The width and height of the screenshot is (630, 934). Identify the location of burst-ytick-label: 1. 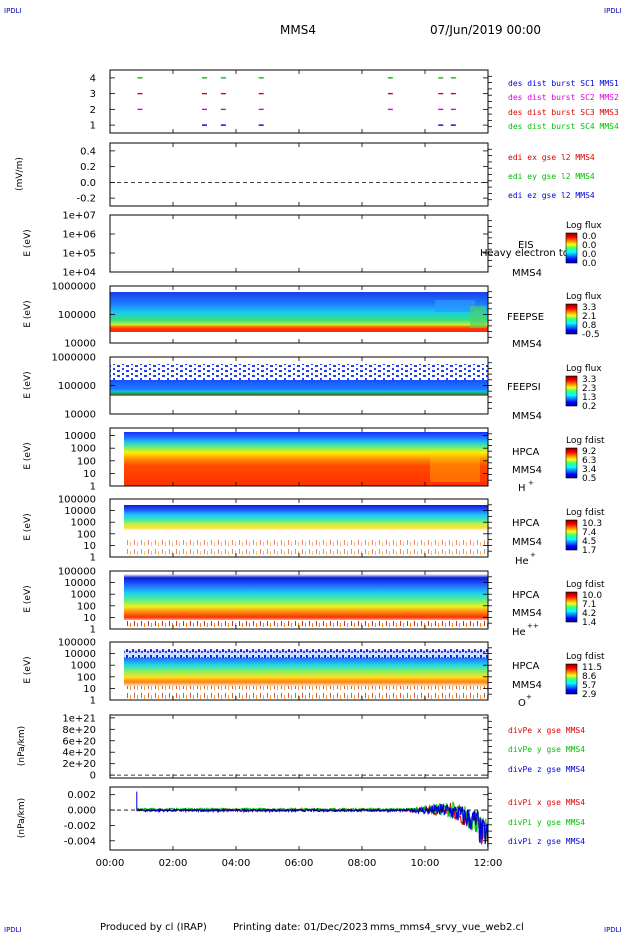
(93, 126).